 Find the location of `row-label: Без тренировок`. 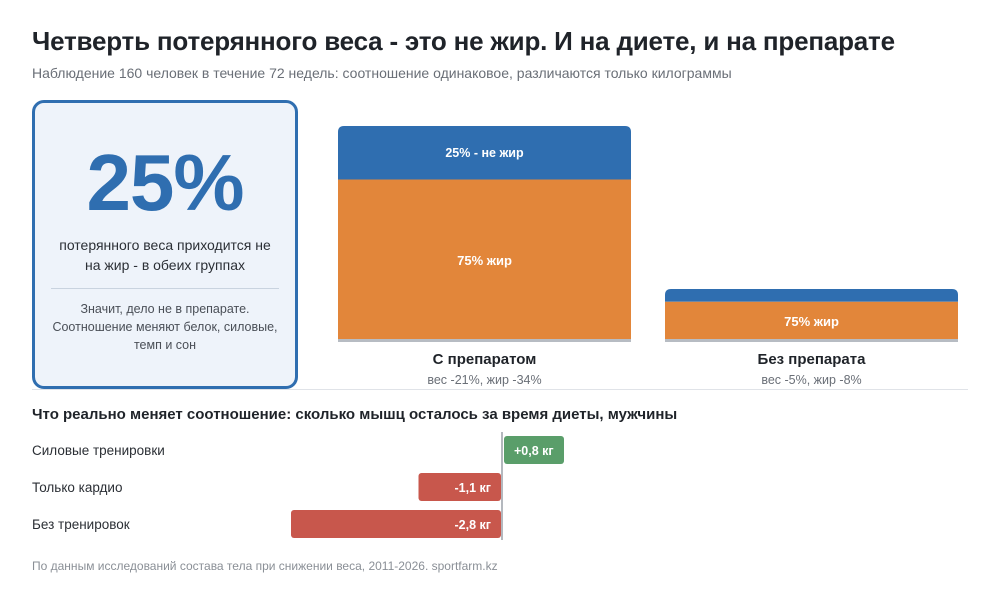

row-label: Без тренировок is located at coordinates (81, 524).